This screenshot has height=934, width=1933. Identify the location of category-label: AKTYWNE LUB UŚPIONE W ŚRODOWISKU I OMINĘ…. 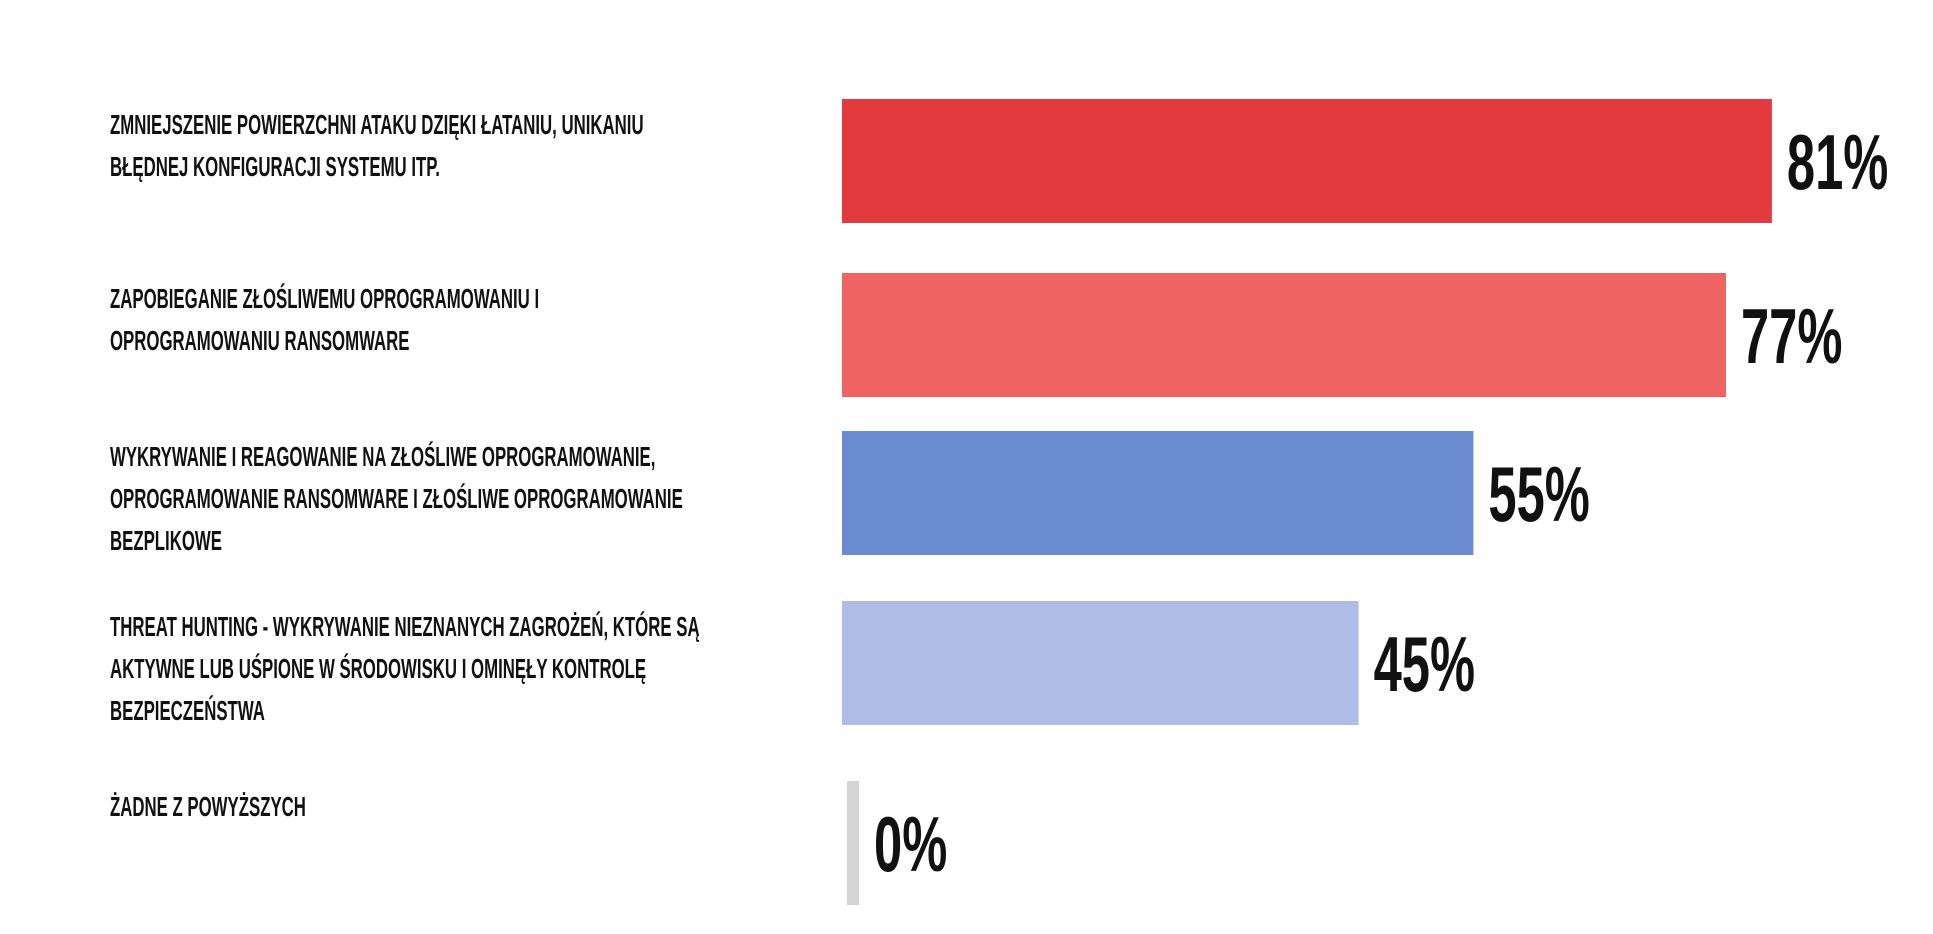
(378, 667).